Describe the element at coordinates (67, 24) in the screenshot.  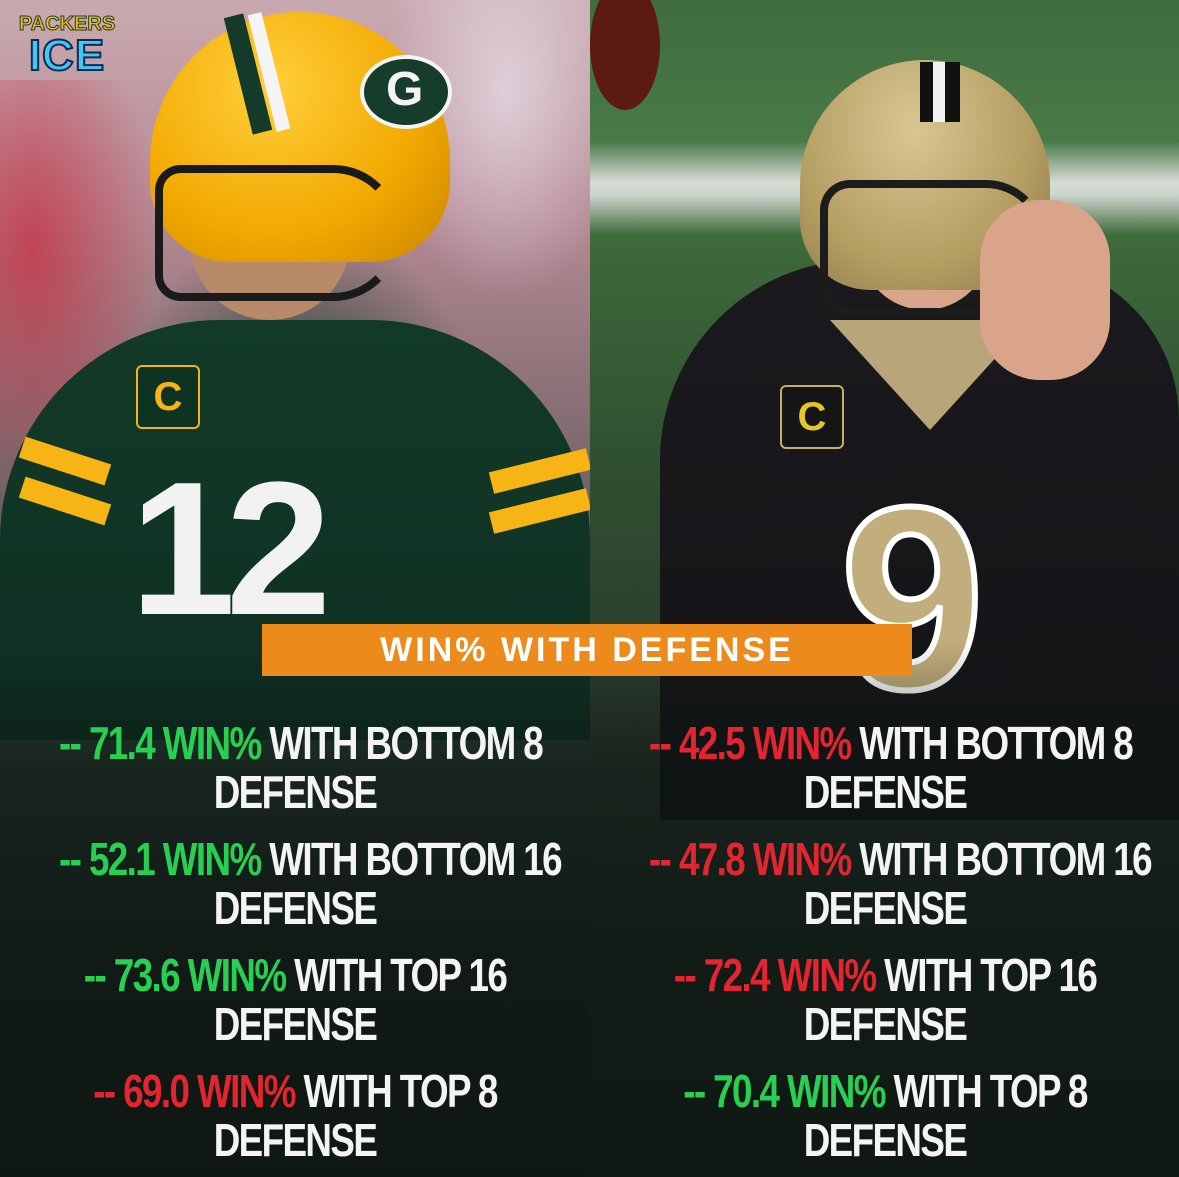
I see `logo-top-text: PACKERS` at that location.